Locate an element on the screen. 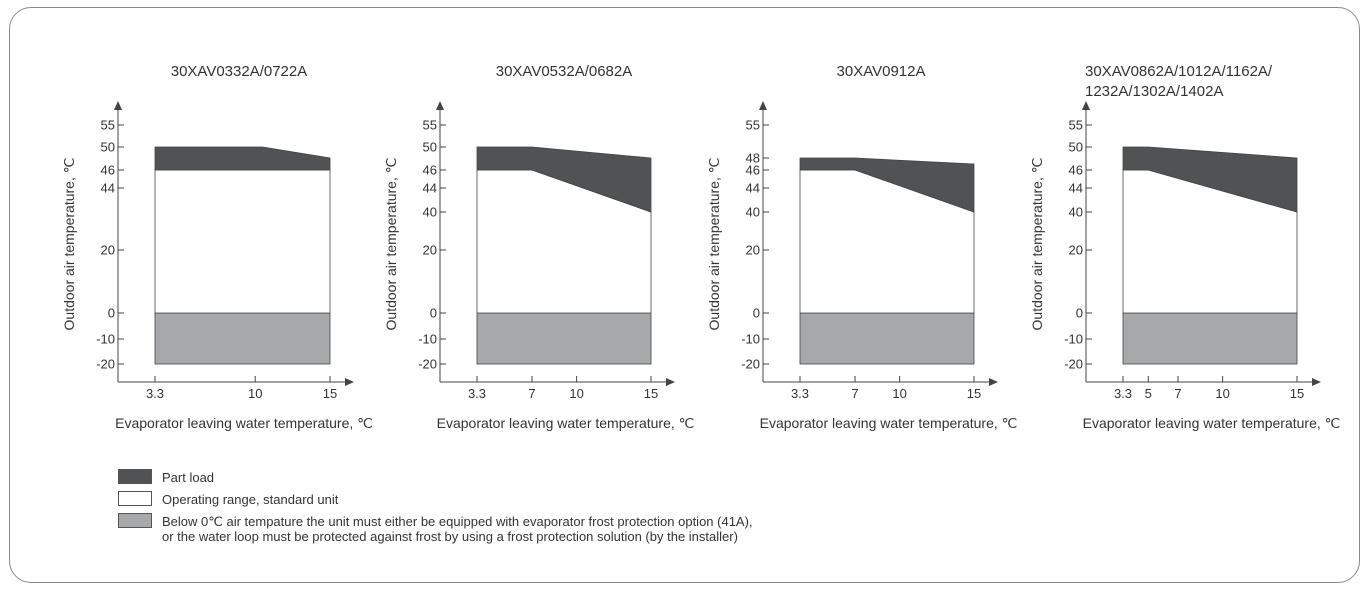 This screenshot has width=1372, height=592. chart-4-y-tick-label: -20 is located at coordinates (1073, 364).